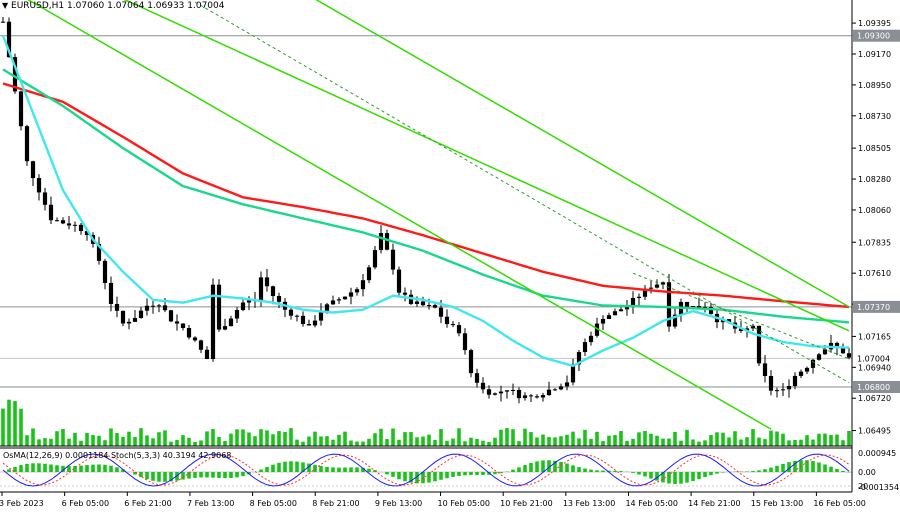 The height and width of the screenshot is (513, 900). I want to click on price-tick-label: 1.08950, so click(874, 85).